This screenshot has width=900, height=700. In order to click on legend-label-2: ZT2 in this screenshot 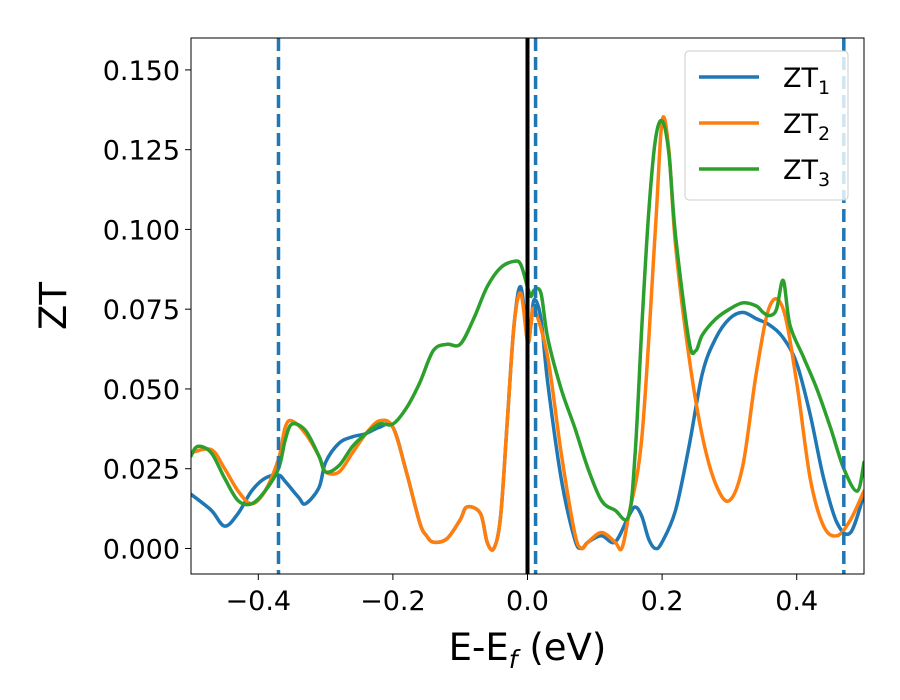, I will do `click(806, 127)`.